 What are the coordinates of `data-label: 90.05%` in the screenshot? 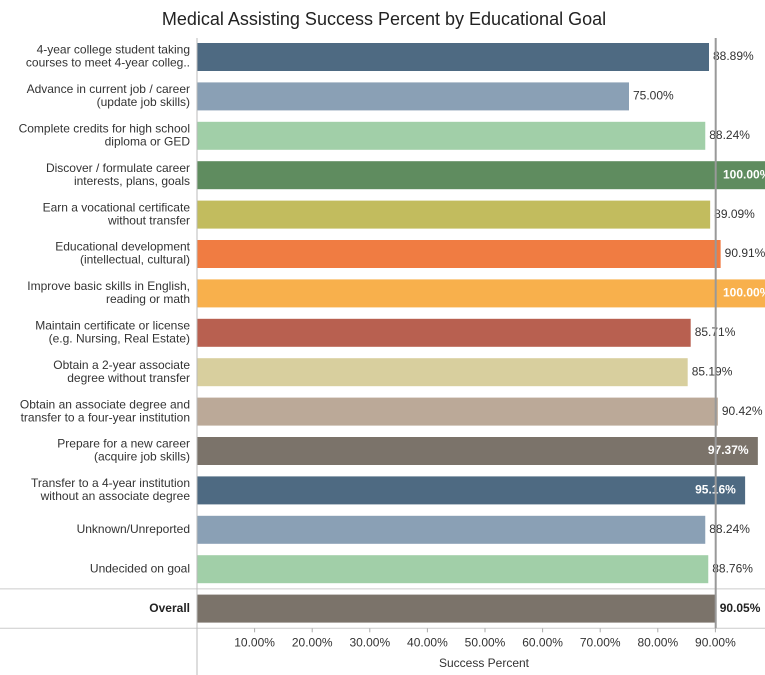 It's located at (740, 608).